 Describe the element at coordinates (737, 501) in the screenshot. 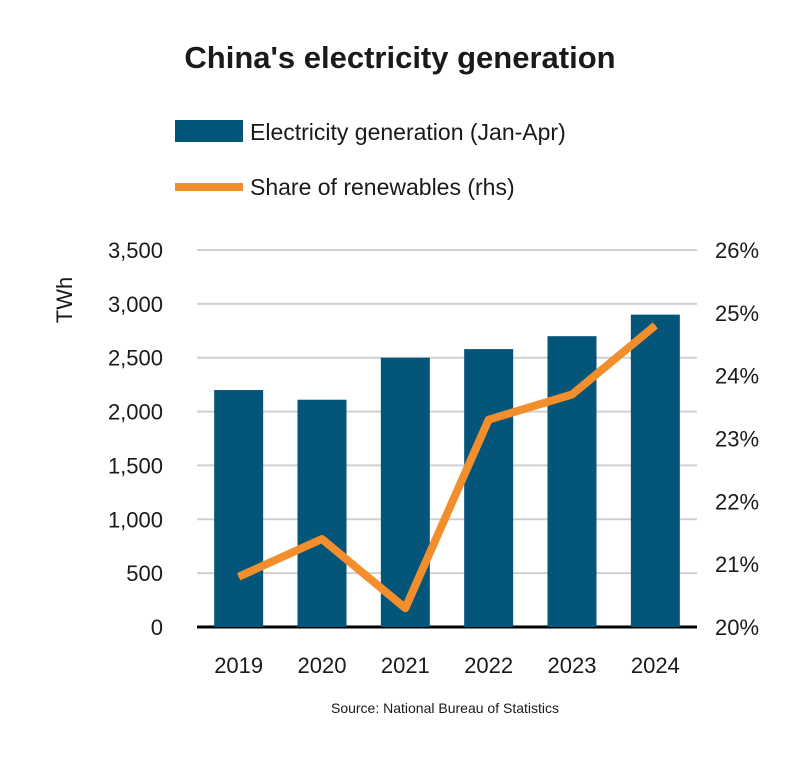

I see `y2-tick-label: 22%` at that location.